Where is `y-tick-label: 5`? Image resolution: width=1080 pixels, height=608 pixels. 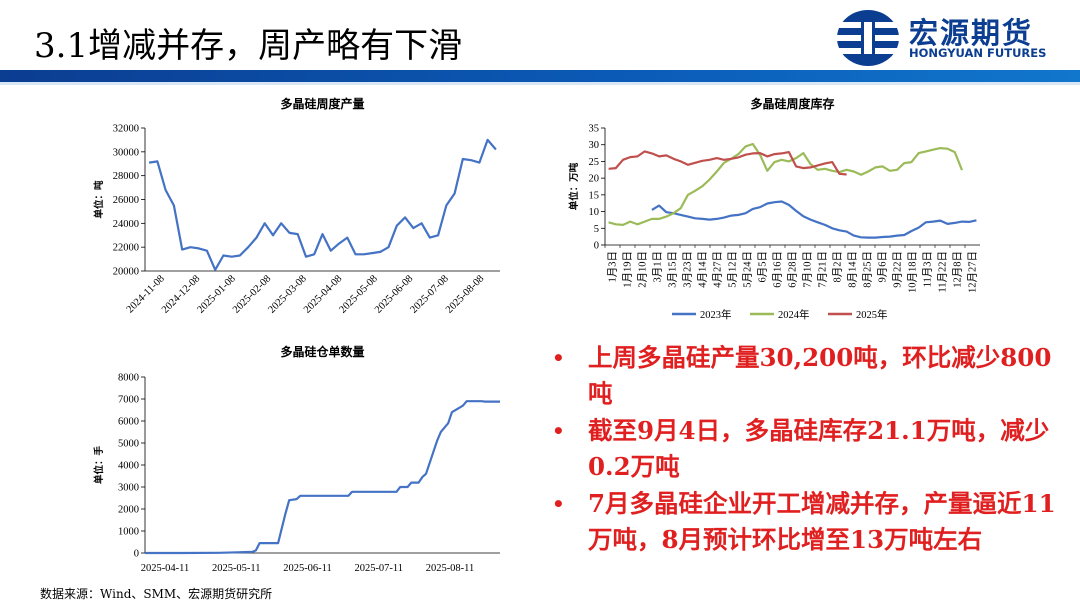
y-tick-label: 5 is located at coordinates (596, 229).